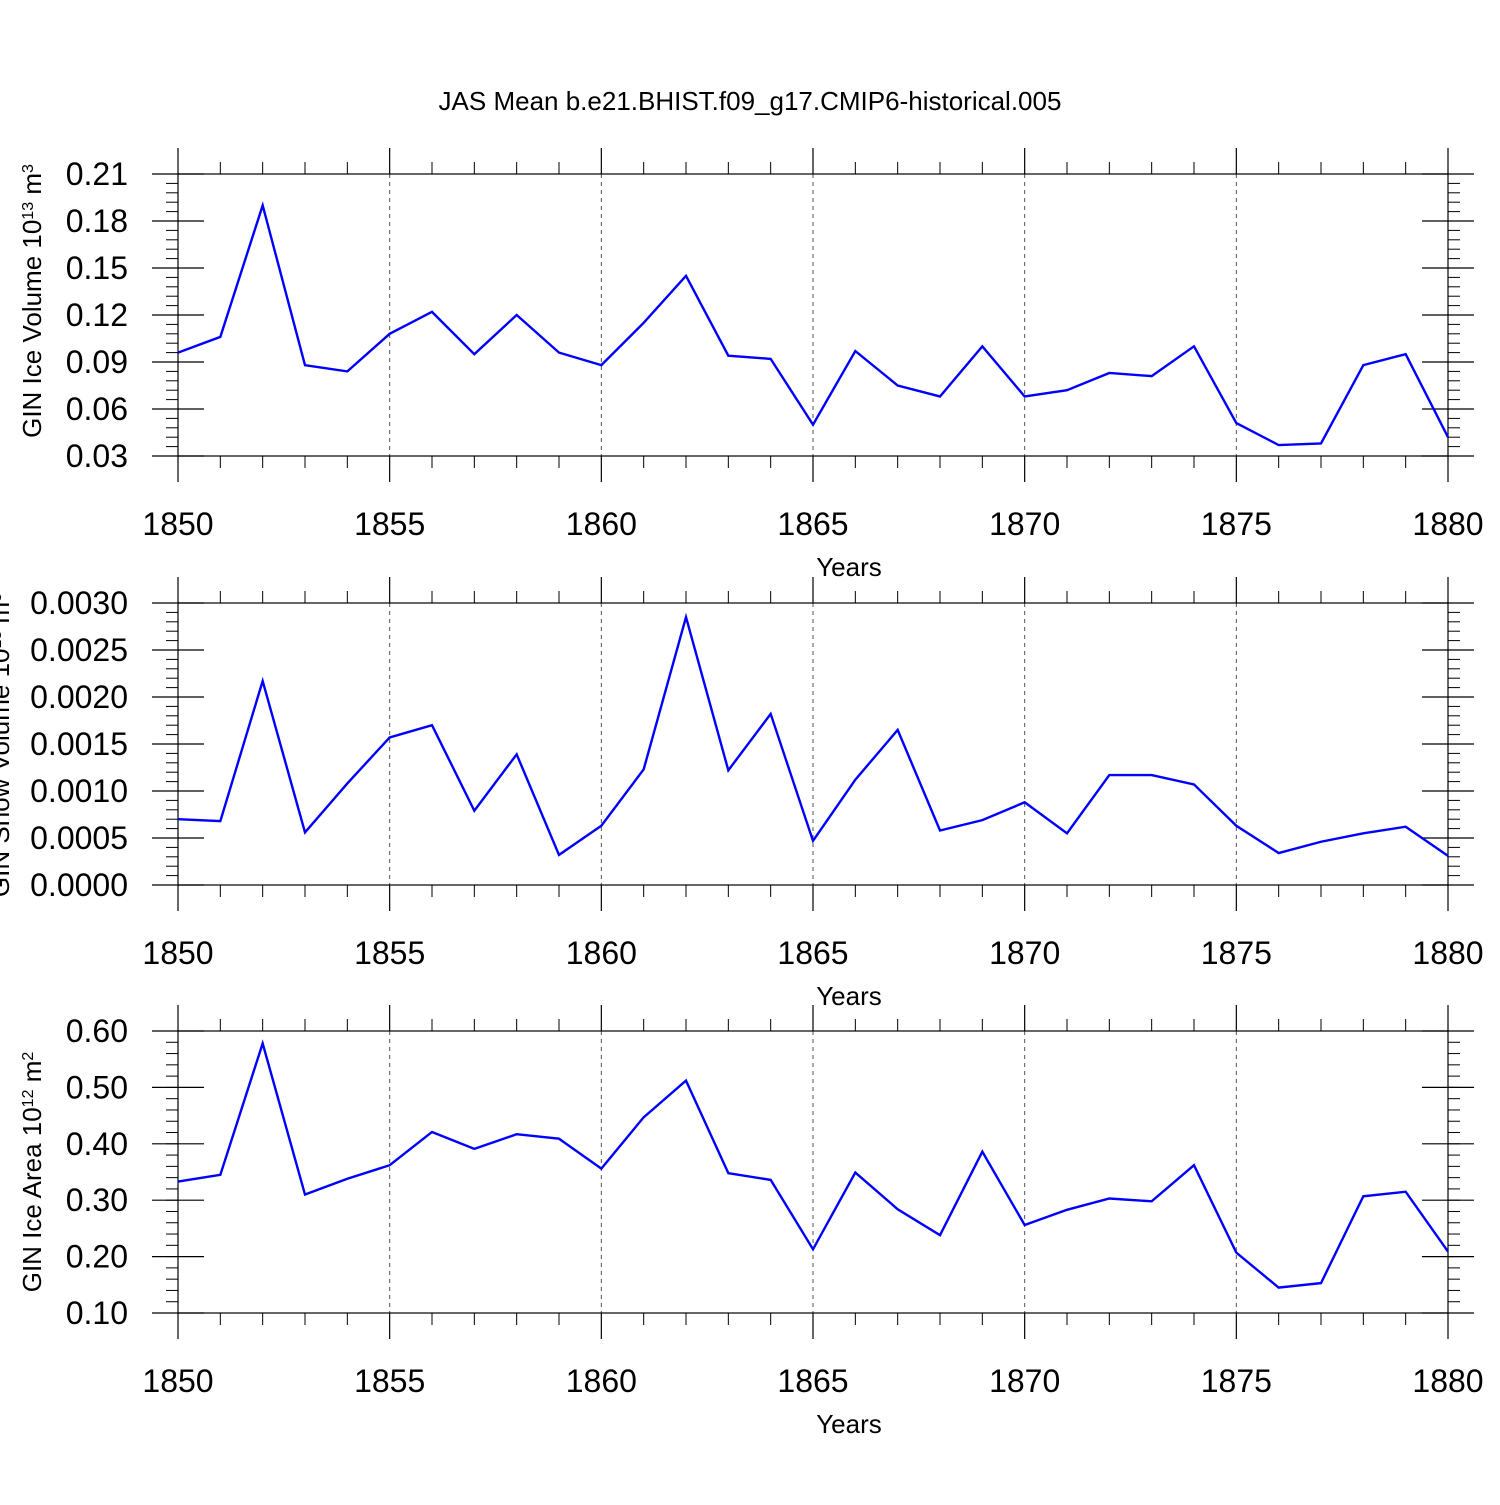 The height and width of the screenshot is (1505, 1500). What do you see at coordinates (79, 697) in the screenshot?
I see `y-tick-label: 0.0020` at bounding box center [79, 697].